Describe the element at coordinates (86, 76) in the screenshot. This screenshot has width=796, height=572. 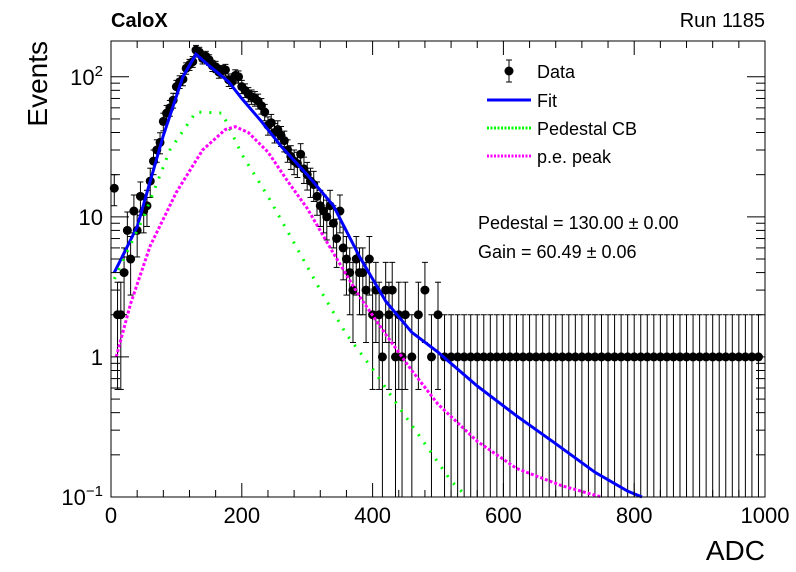
I see `y-tick-label: 10²` at that location.